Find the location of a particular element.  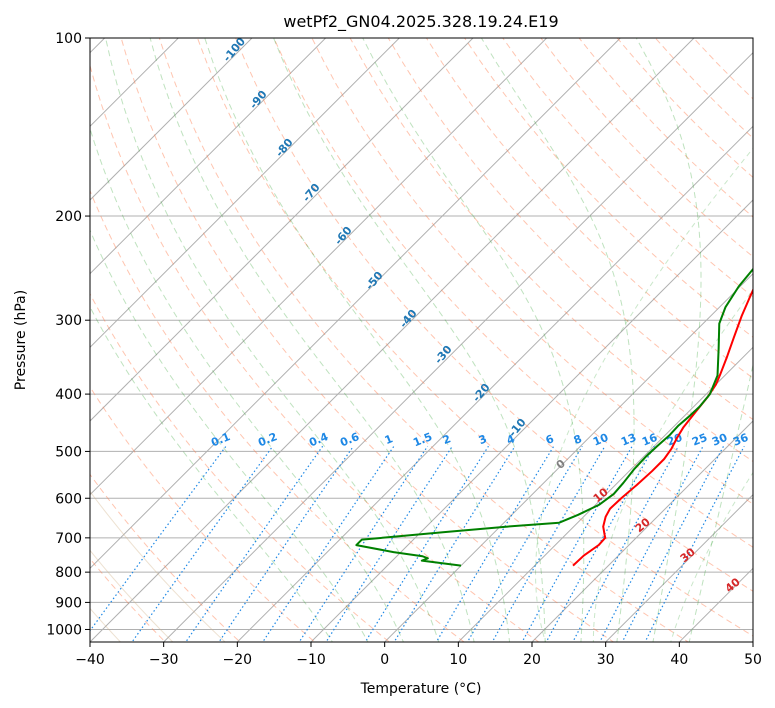

x-tick-label: 20 is located at coordinates (532, 660).